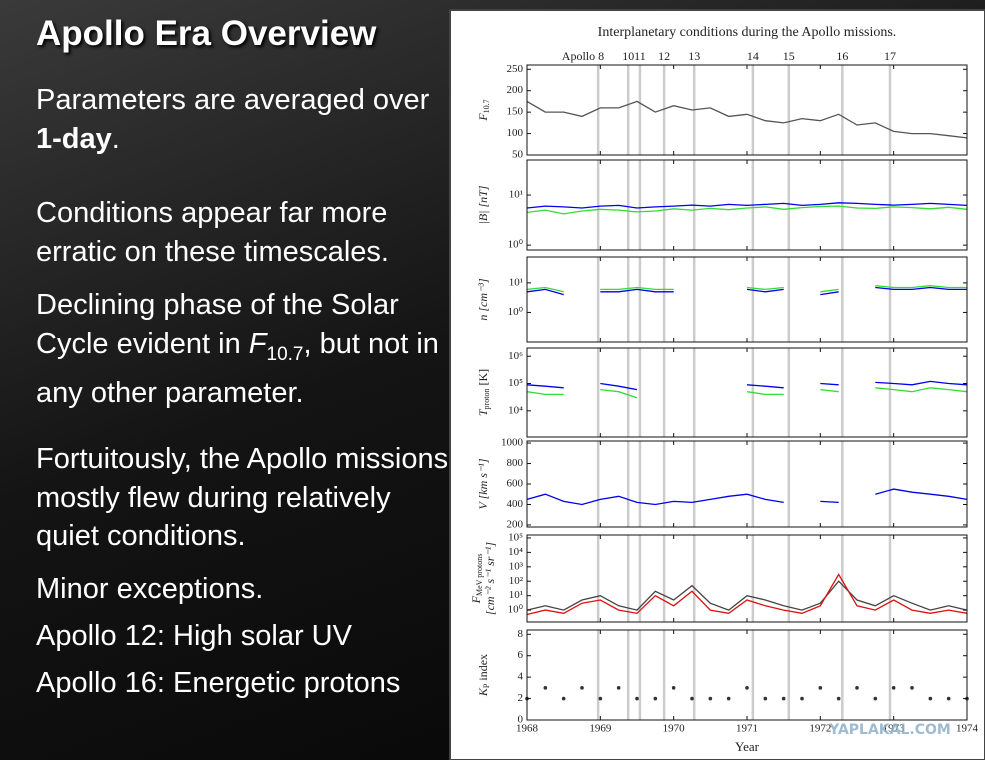 This screenshot has height=760, width=985. What do you see at coordinates (243, 589) in the screenshot?
I see `paragraph: Minor exceptions.` at bounding box center [243, 589].